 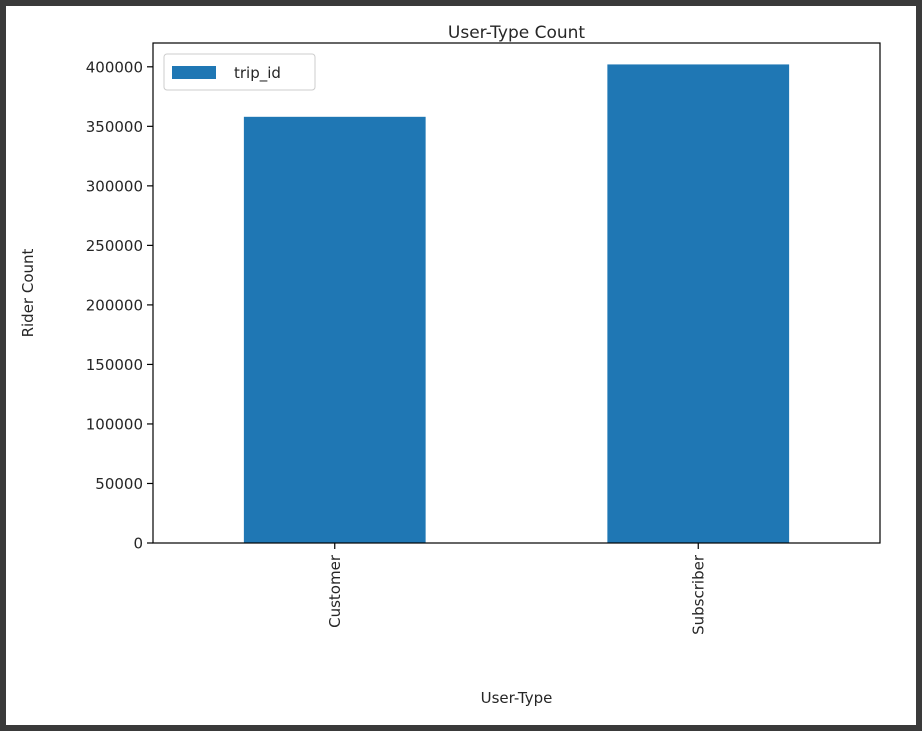 What do you see at coordinates (138, 544) in the screenshot?
I see `y-tick-label: 0` at bounding box center [138, 544].